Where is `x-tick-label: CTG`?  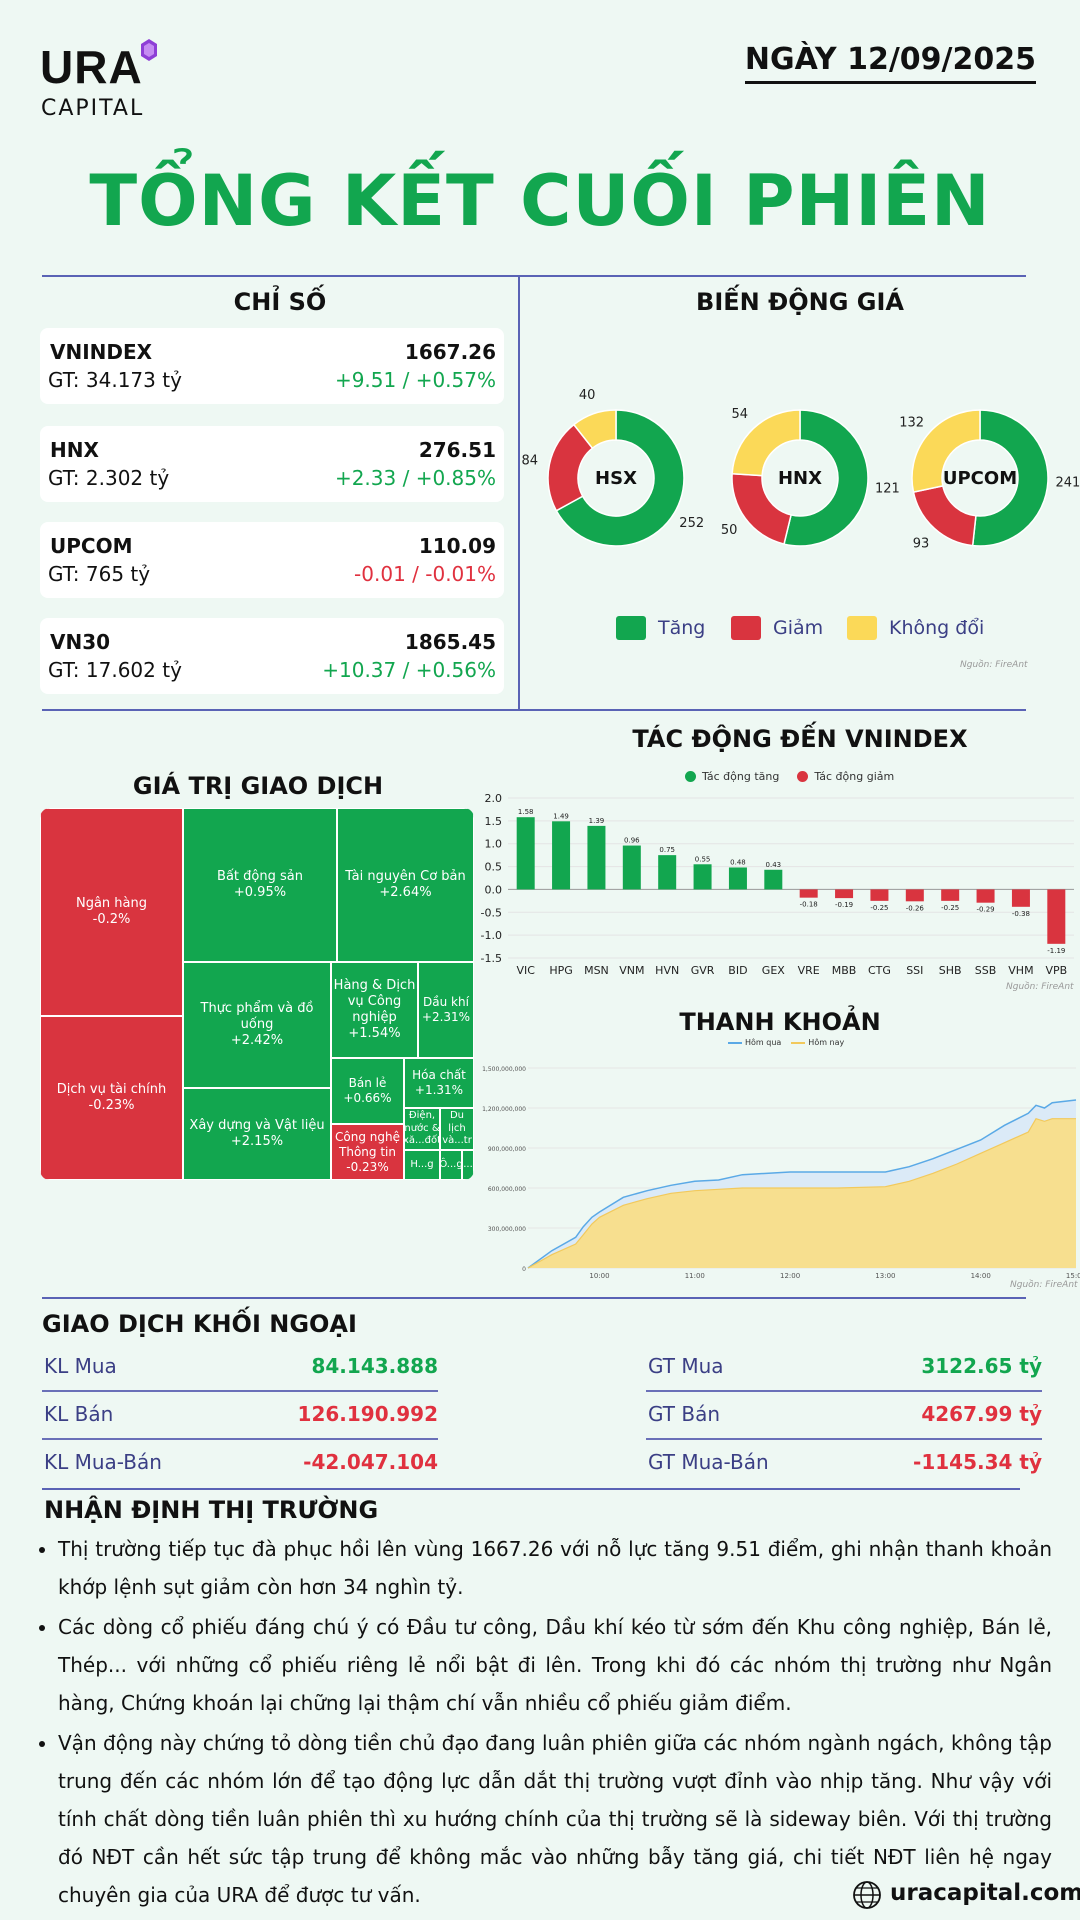
x-tick-label: CTG is located at coordinates (879, 970).